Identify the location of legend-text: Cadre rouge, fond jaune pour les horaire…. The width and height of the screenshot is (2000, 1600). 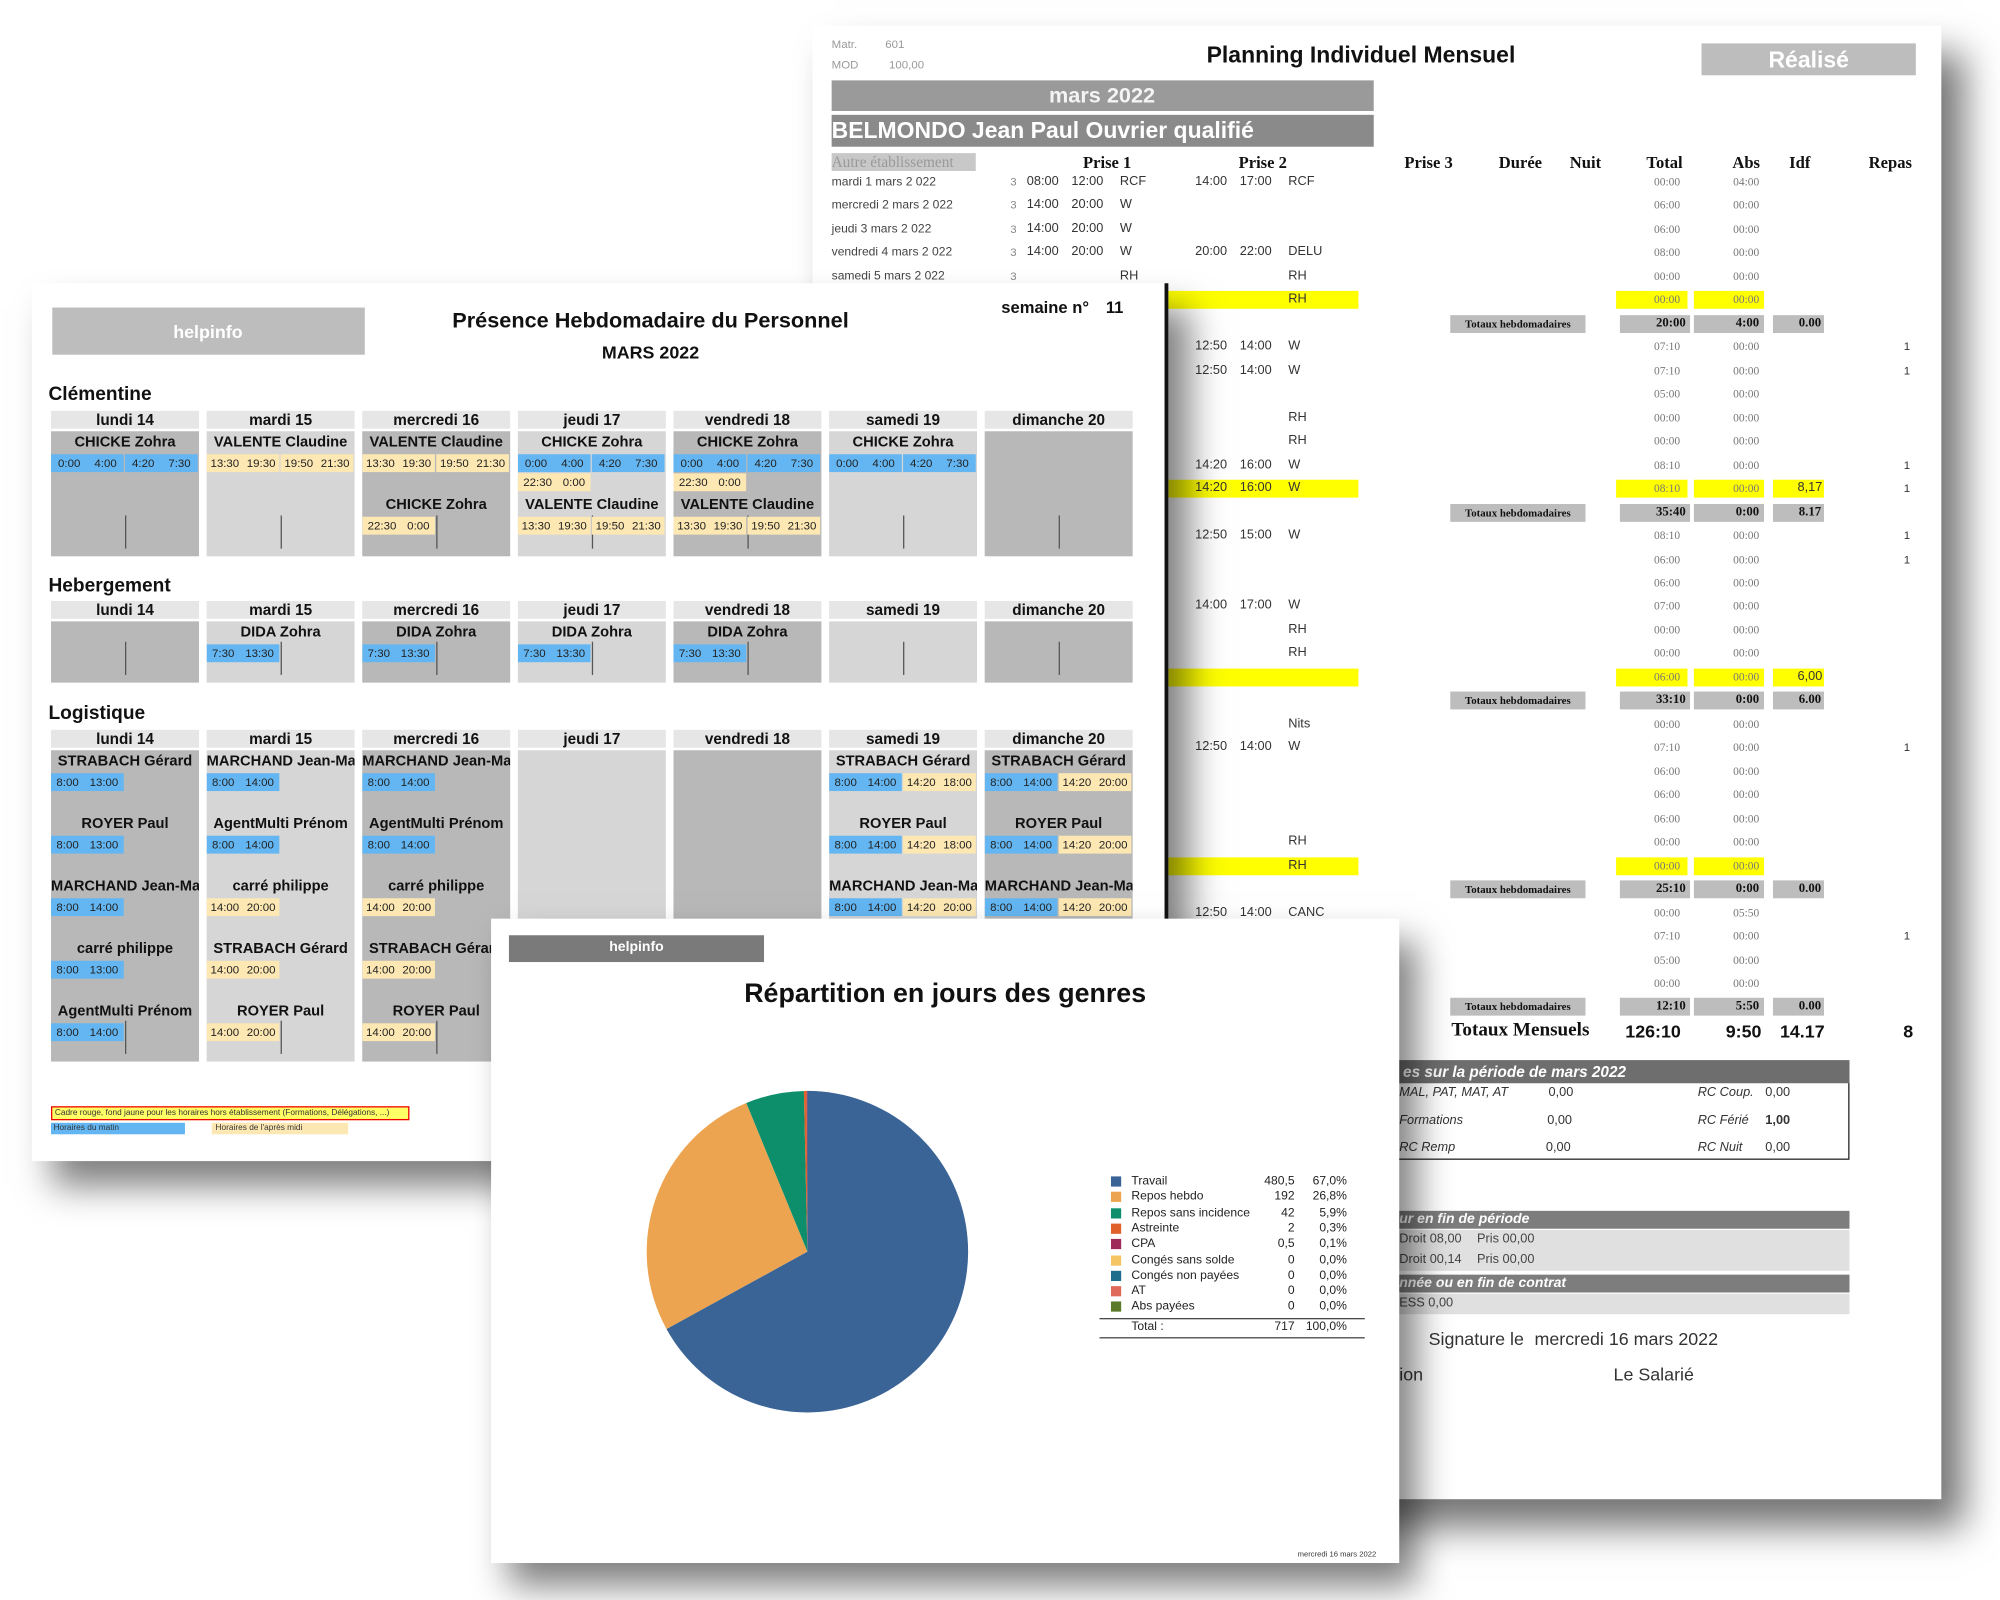
(222, 1112).